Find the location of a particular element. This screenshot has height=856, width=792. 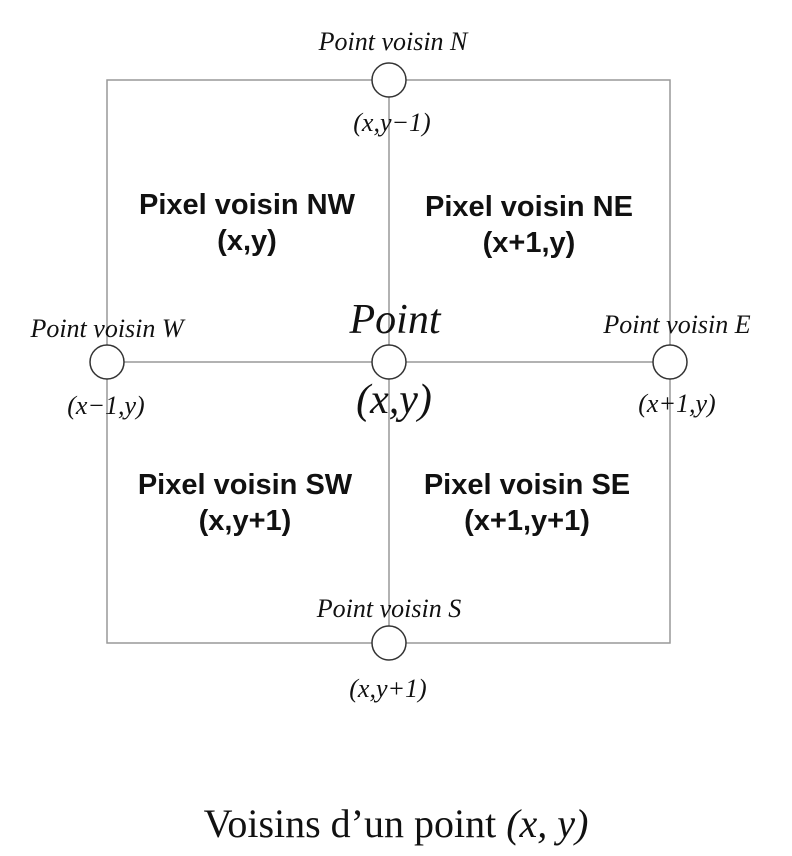

point-e-circle is located at coordinates (670, 362).